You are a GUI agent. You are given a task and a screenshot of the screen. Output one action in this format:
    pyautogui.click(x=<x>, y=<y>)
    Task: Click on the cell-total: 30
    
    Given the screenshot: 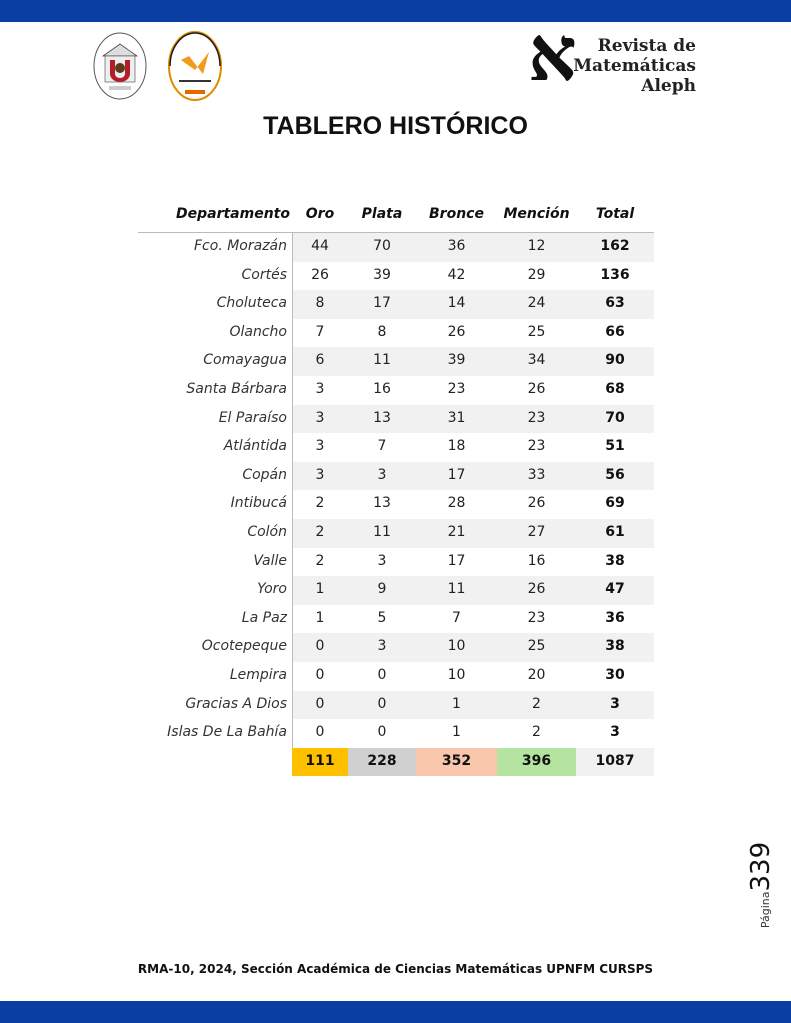 What is the action you would take?
    pyautogui.click(x=615, y=675)
    